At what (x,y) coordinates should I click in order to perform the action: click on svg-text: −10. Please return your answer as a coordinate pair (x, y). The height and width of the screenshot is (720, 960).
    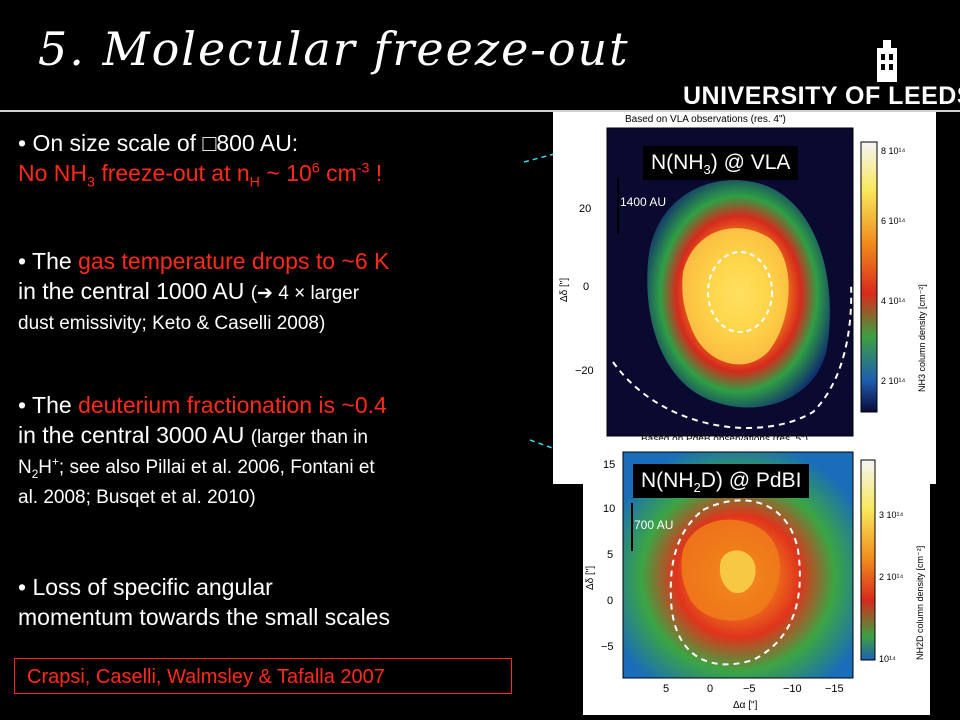
    Looking at the image, I should click on (792, 689).